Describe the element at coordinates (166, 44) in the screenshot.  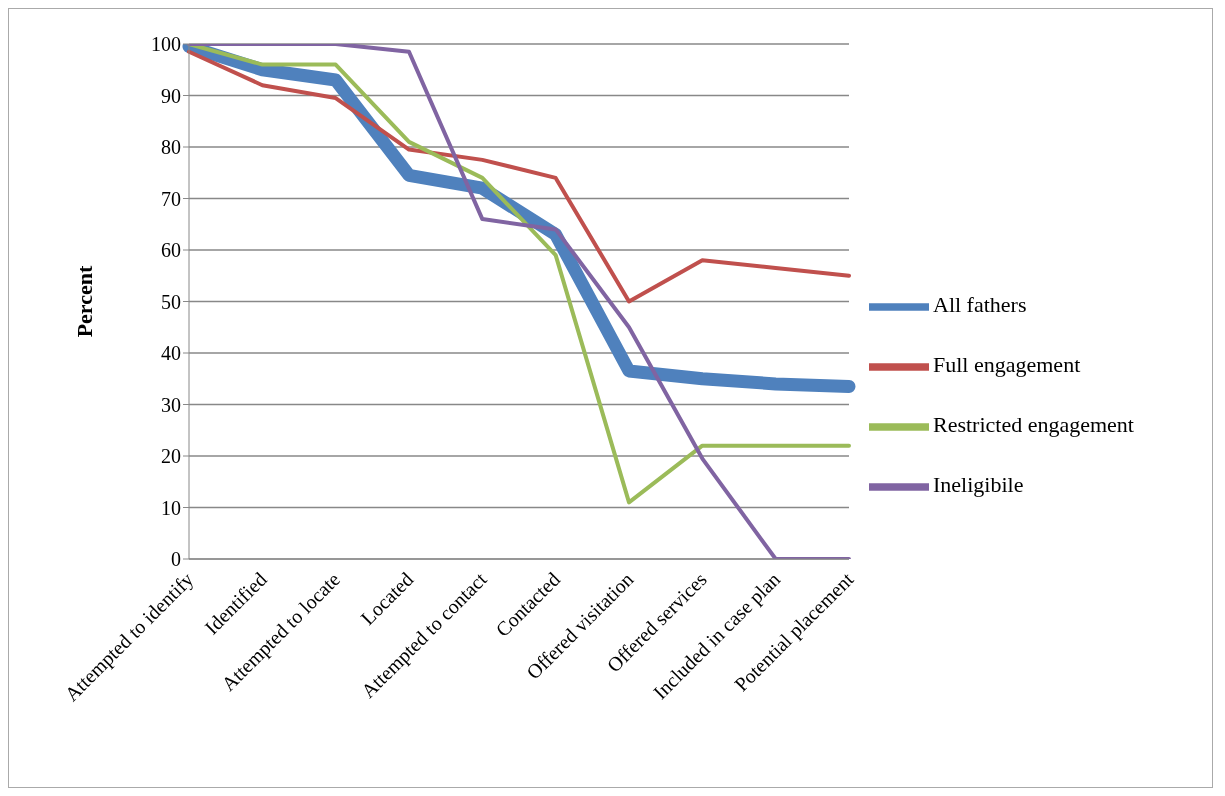
I see `y-tick-label: 100` at that location.